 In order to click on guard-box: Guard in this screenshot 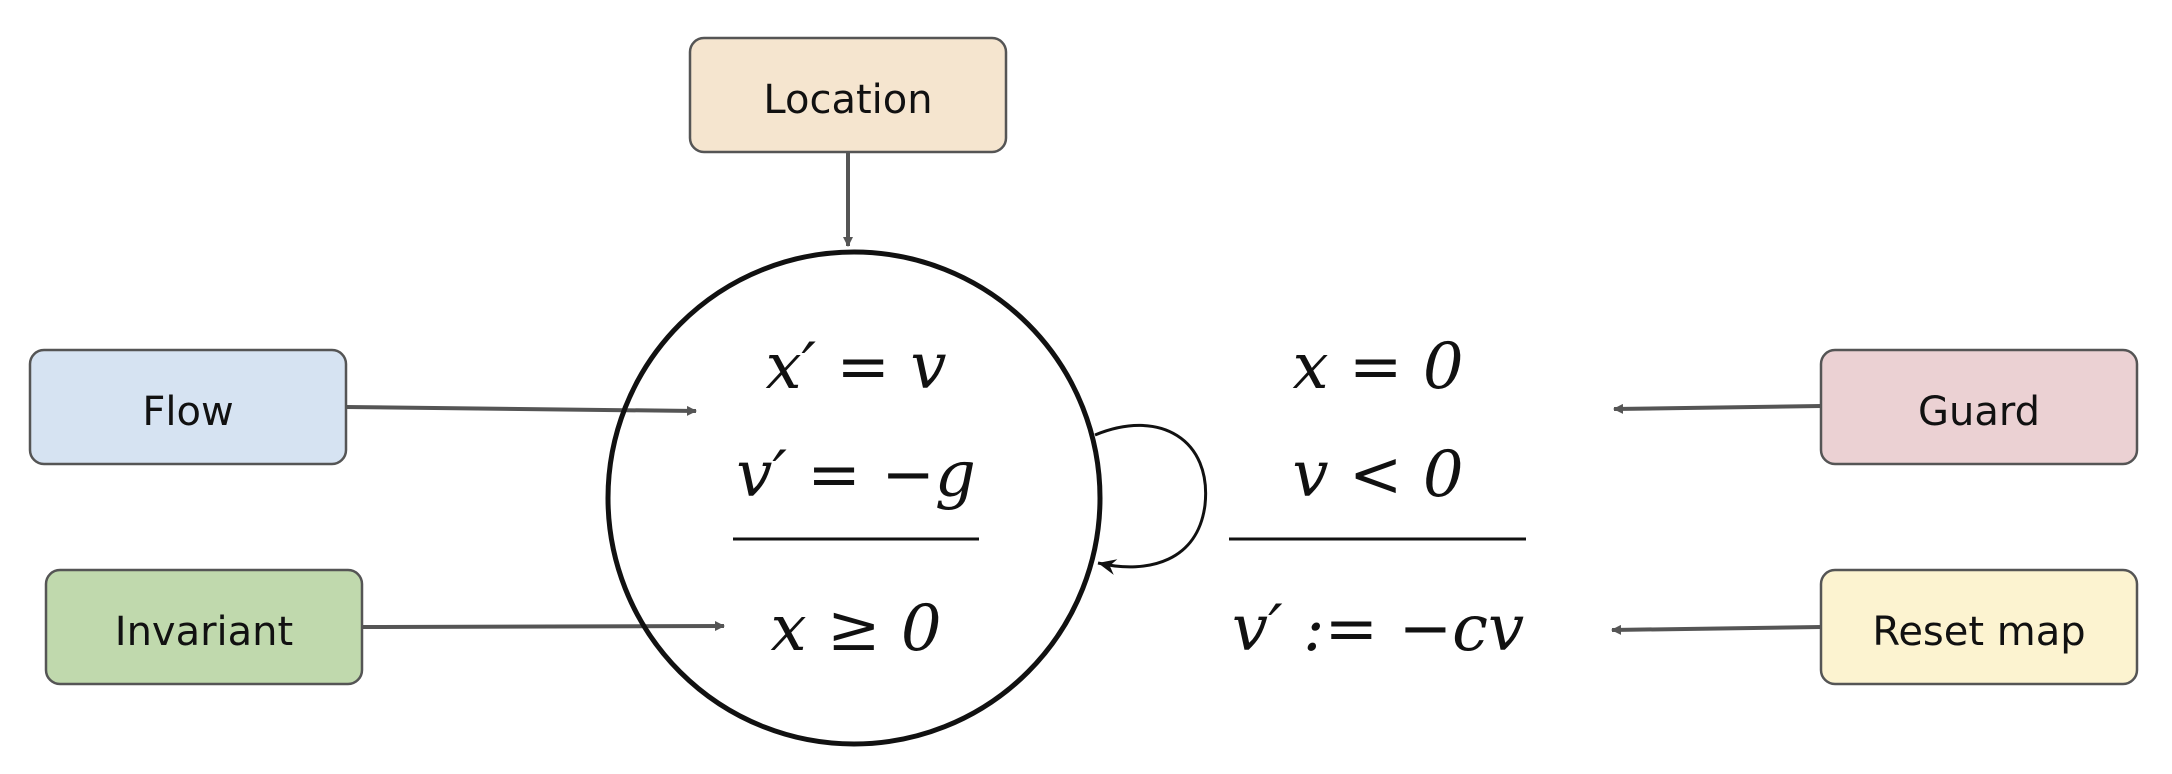, I will do `click(1979, 407)`.